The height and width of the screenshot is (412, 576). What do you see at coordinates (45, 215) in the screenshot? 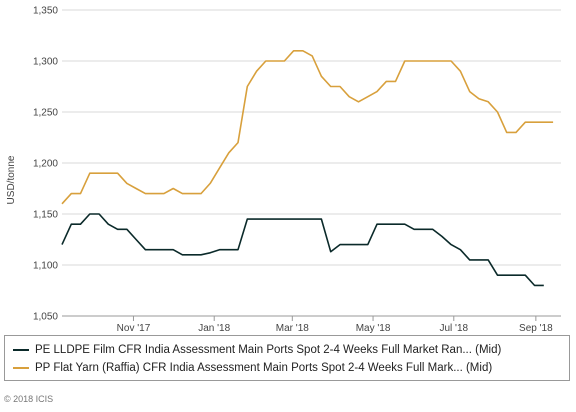
I see `y-tick-label: 1,150` at bounding box center [45, 215].